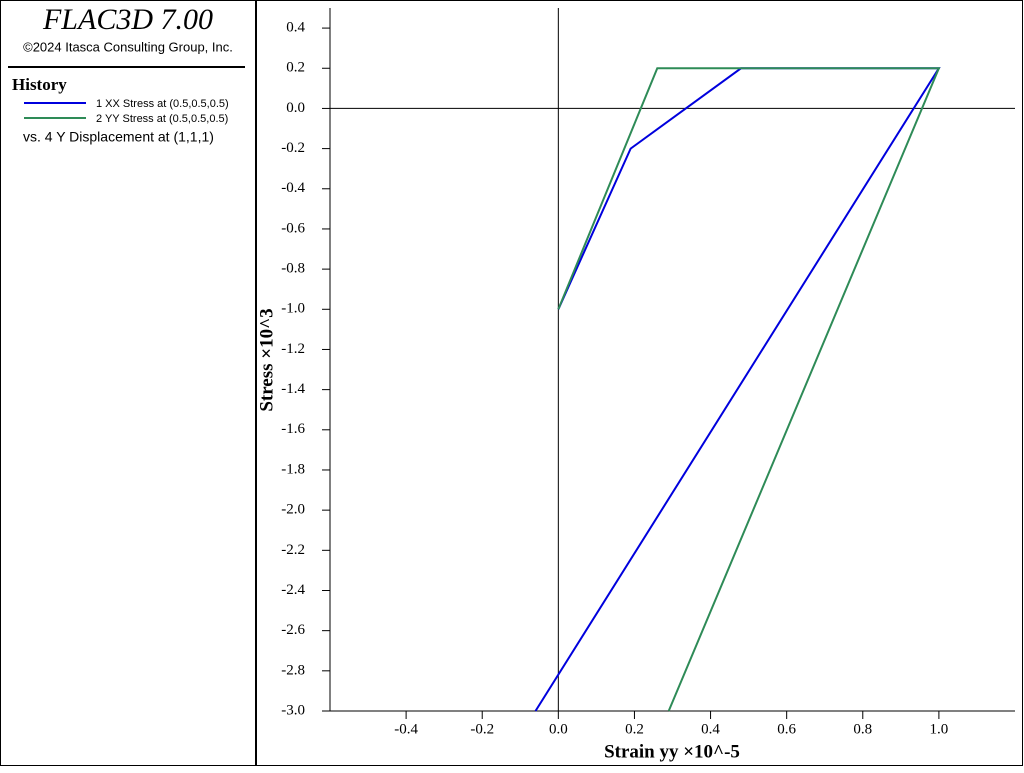 The width and height of the screenshot is (1024, 773). I want to click on legend-label: 2 YY Stress at (0.5,0.5,0.5), so click(162, 119).